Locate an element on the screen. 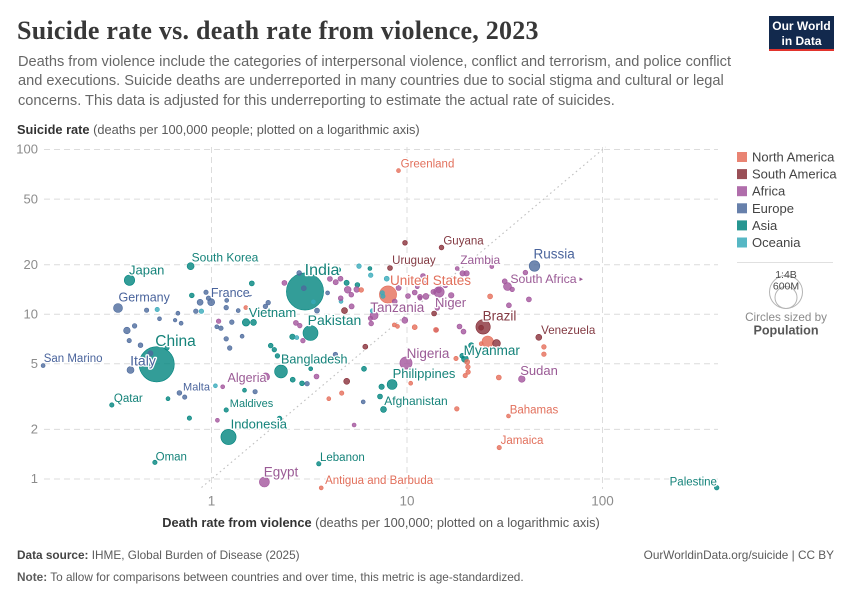 The image size is (850, 600). svg-text: Venezuela is located at coordinates (568, 330).